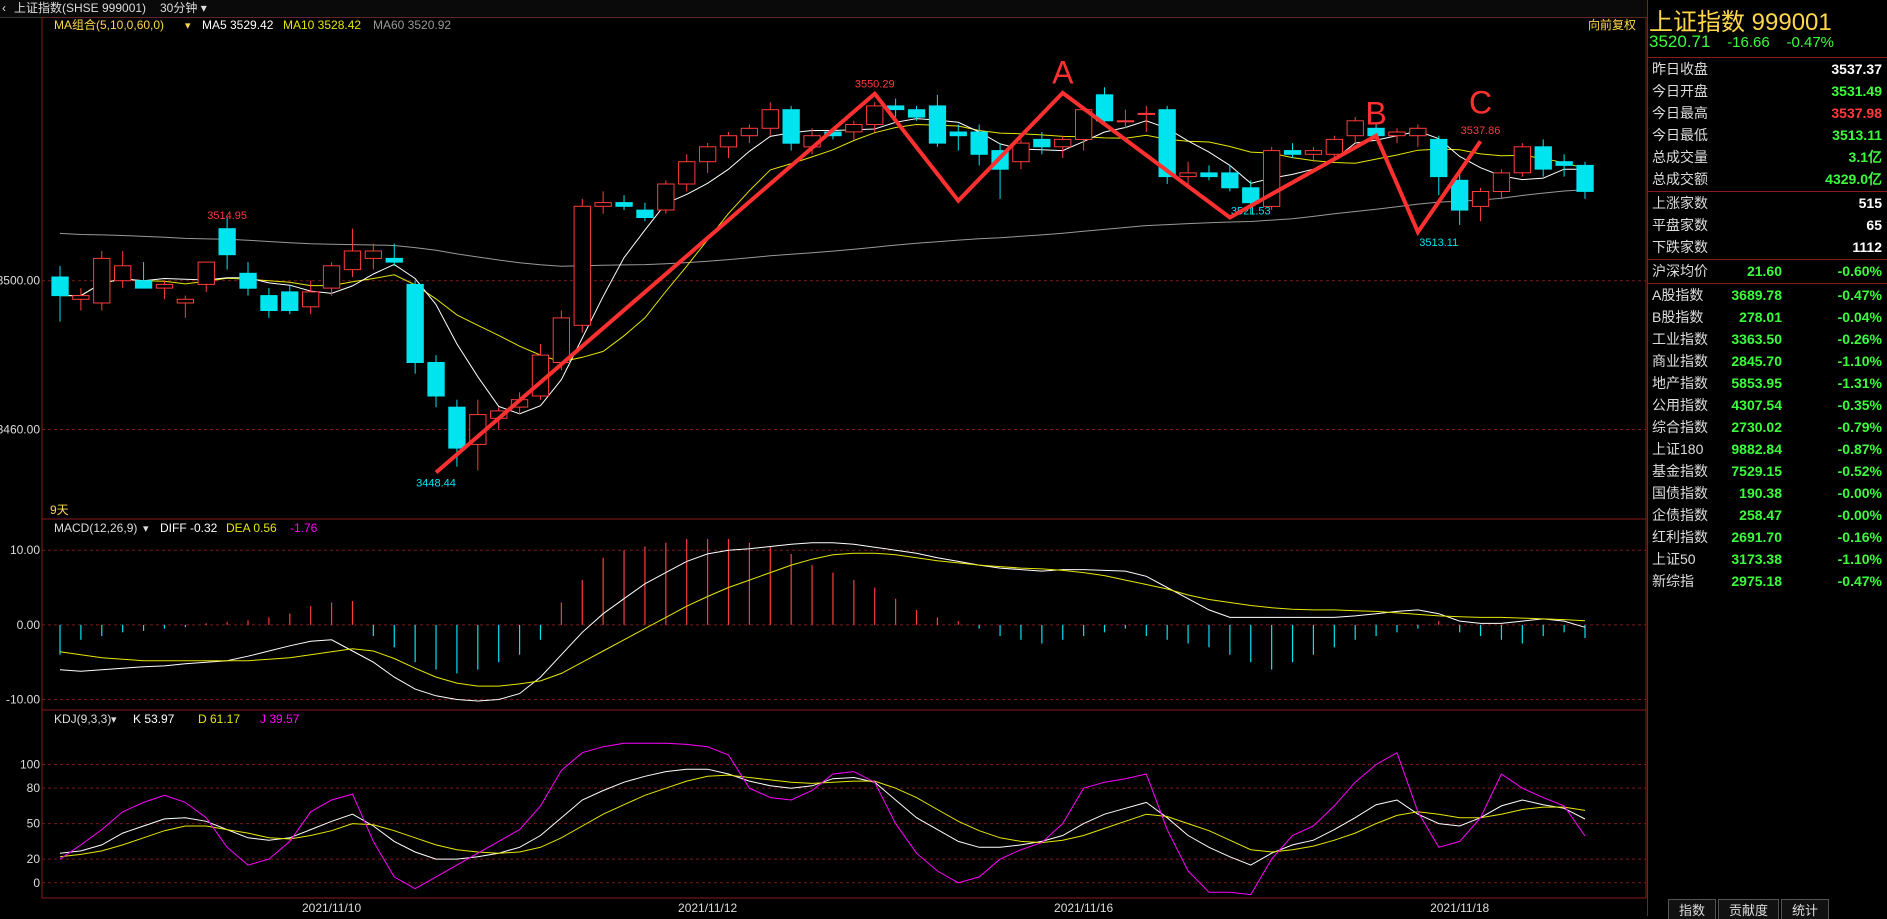 The image size is (1887, 919). Describe the element at coordinates (1767, 271) in the screenshot. I see `avg-price-row: 沪深均价 21.60 -0.60%` at that location.